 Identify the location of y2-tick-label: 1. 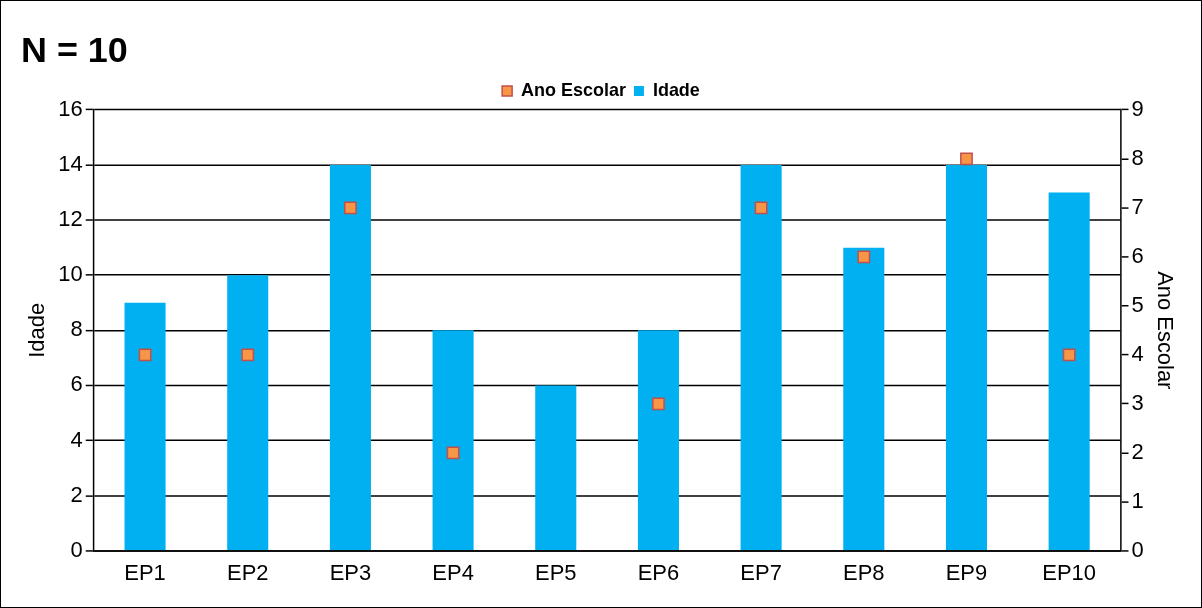
(1137, 500).